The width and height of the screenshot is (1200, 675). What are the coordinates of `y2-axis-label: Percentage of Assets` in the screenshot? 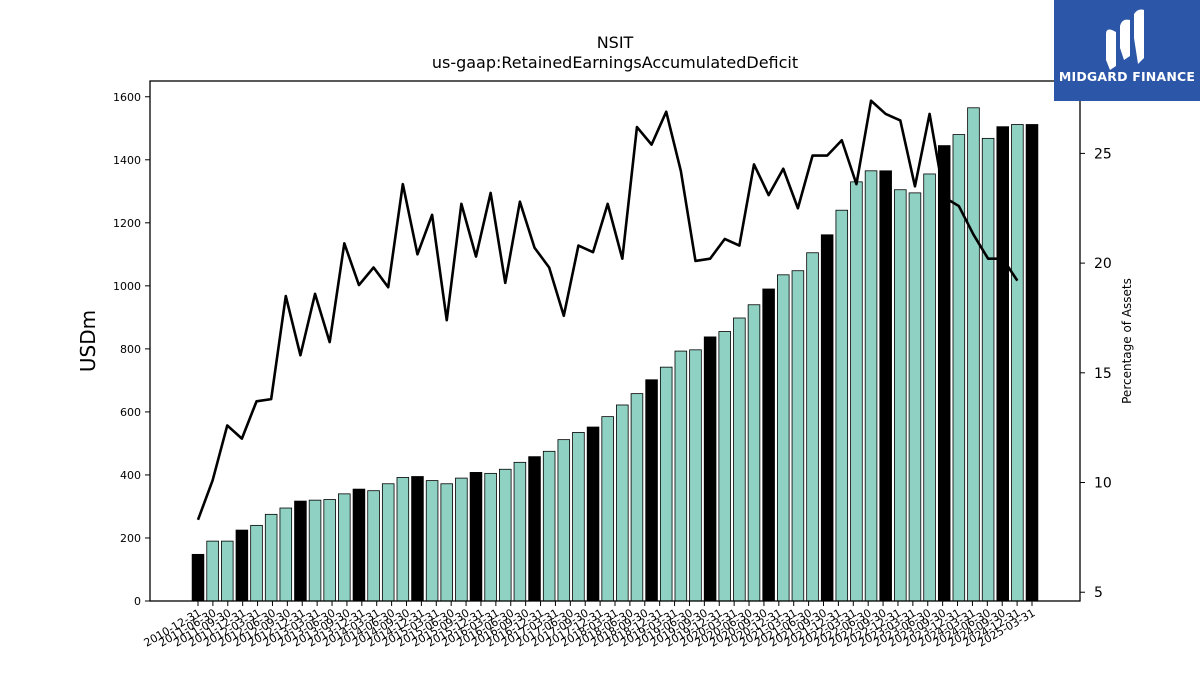 It's located at (1127, 341).